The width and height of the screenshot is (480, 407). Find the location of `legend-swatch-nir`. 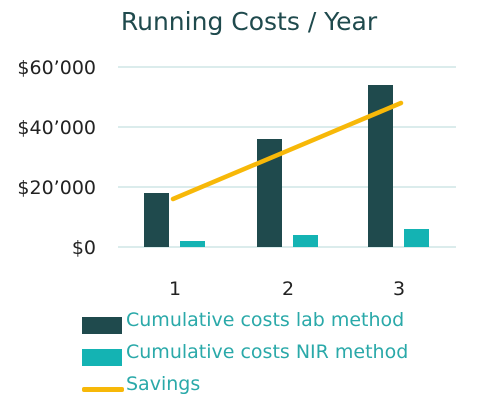

legend-swatch-nir is located at coordinates (102, 357).